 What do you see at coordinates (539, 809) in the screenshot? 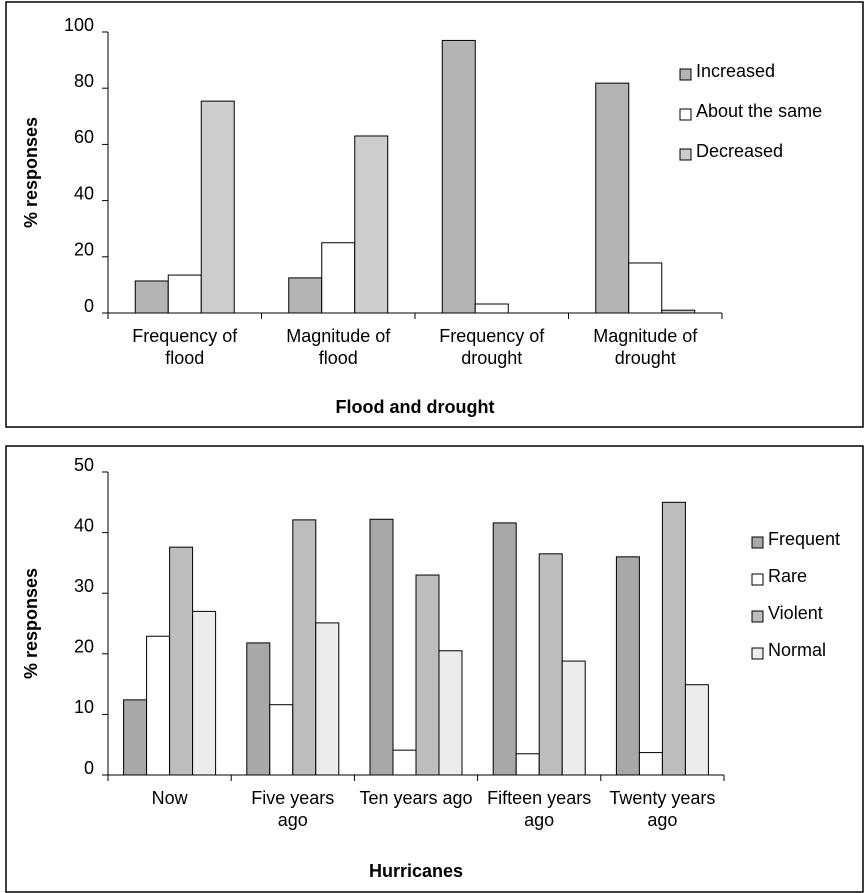
I see `x-tick-label: Fifteen years ago` at bounding box center [539, 809].